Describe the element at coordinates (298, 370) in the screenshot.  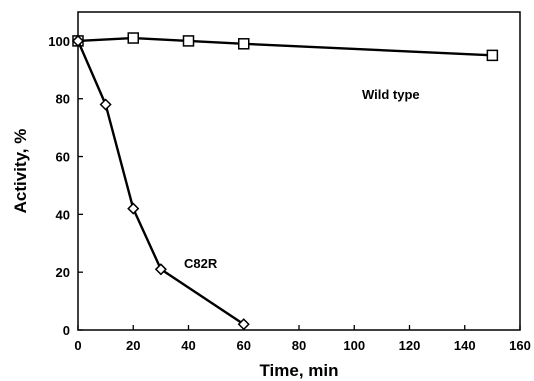
I see `x-axis-label: Time, min` at that location.